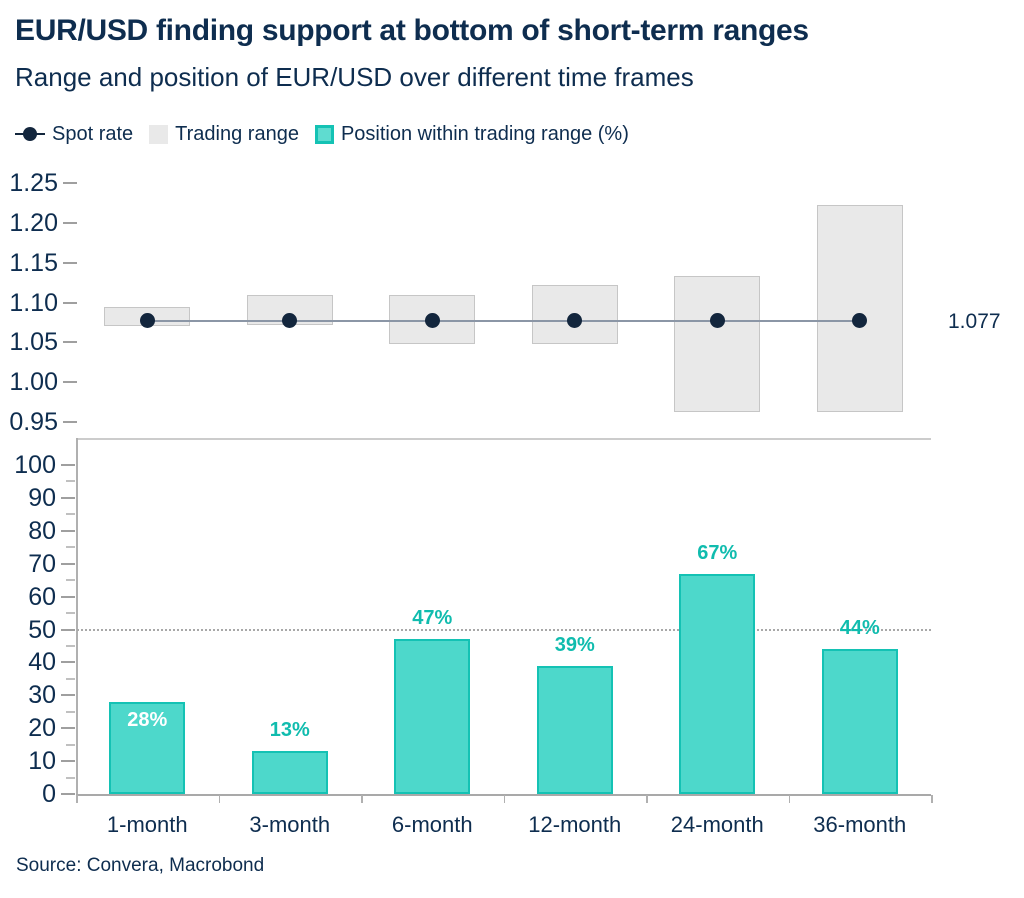 Image resolution: width=1024 pixels, height=898 pixels. Describe the element at coordinates (503, 320) in the screenshot. I see `spot-rate-line` at that location.